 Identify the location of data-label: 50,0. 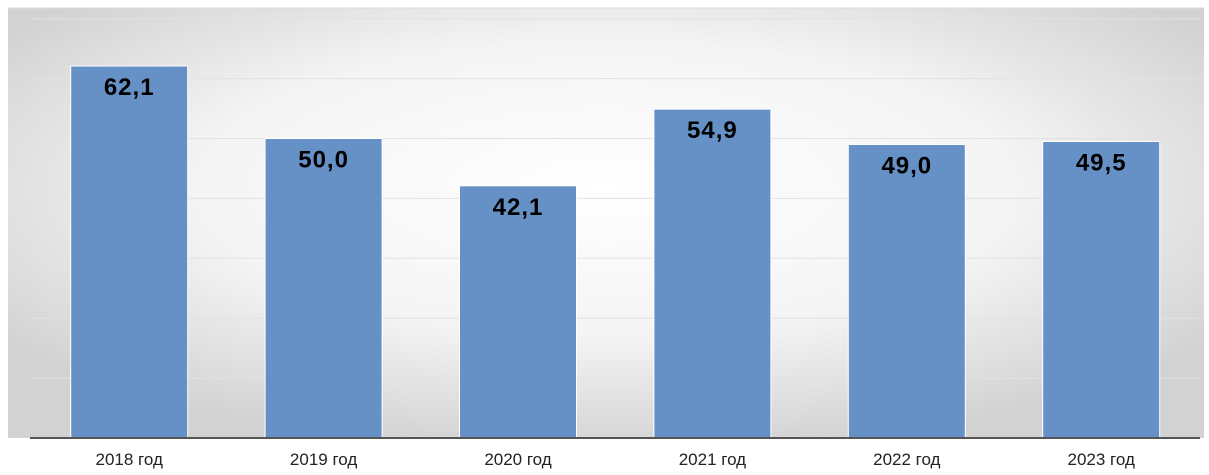
(323, 160).